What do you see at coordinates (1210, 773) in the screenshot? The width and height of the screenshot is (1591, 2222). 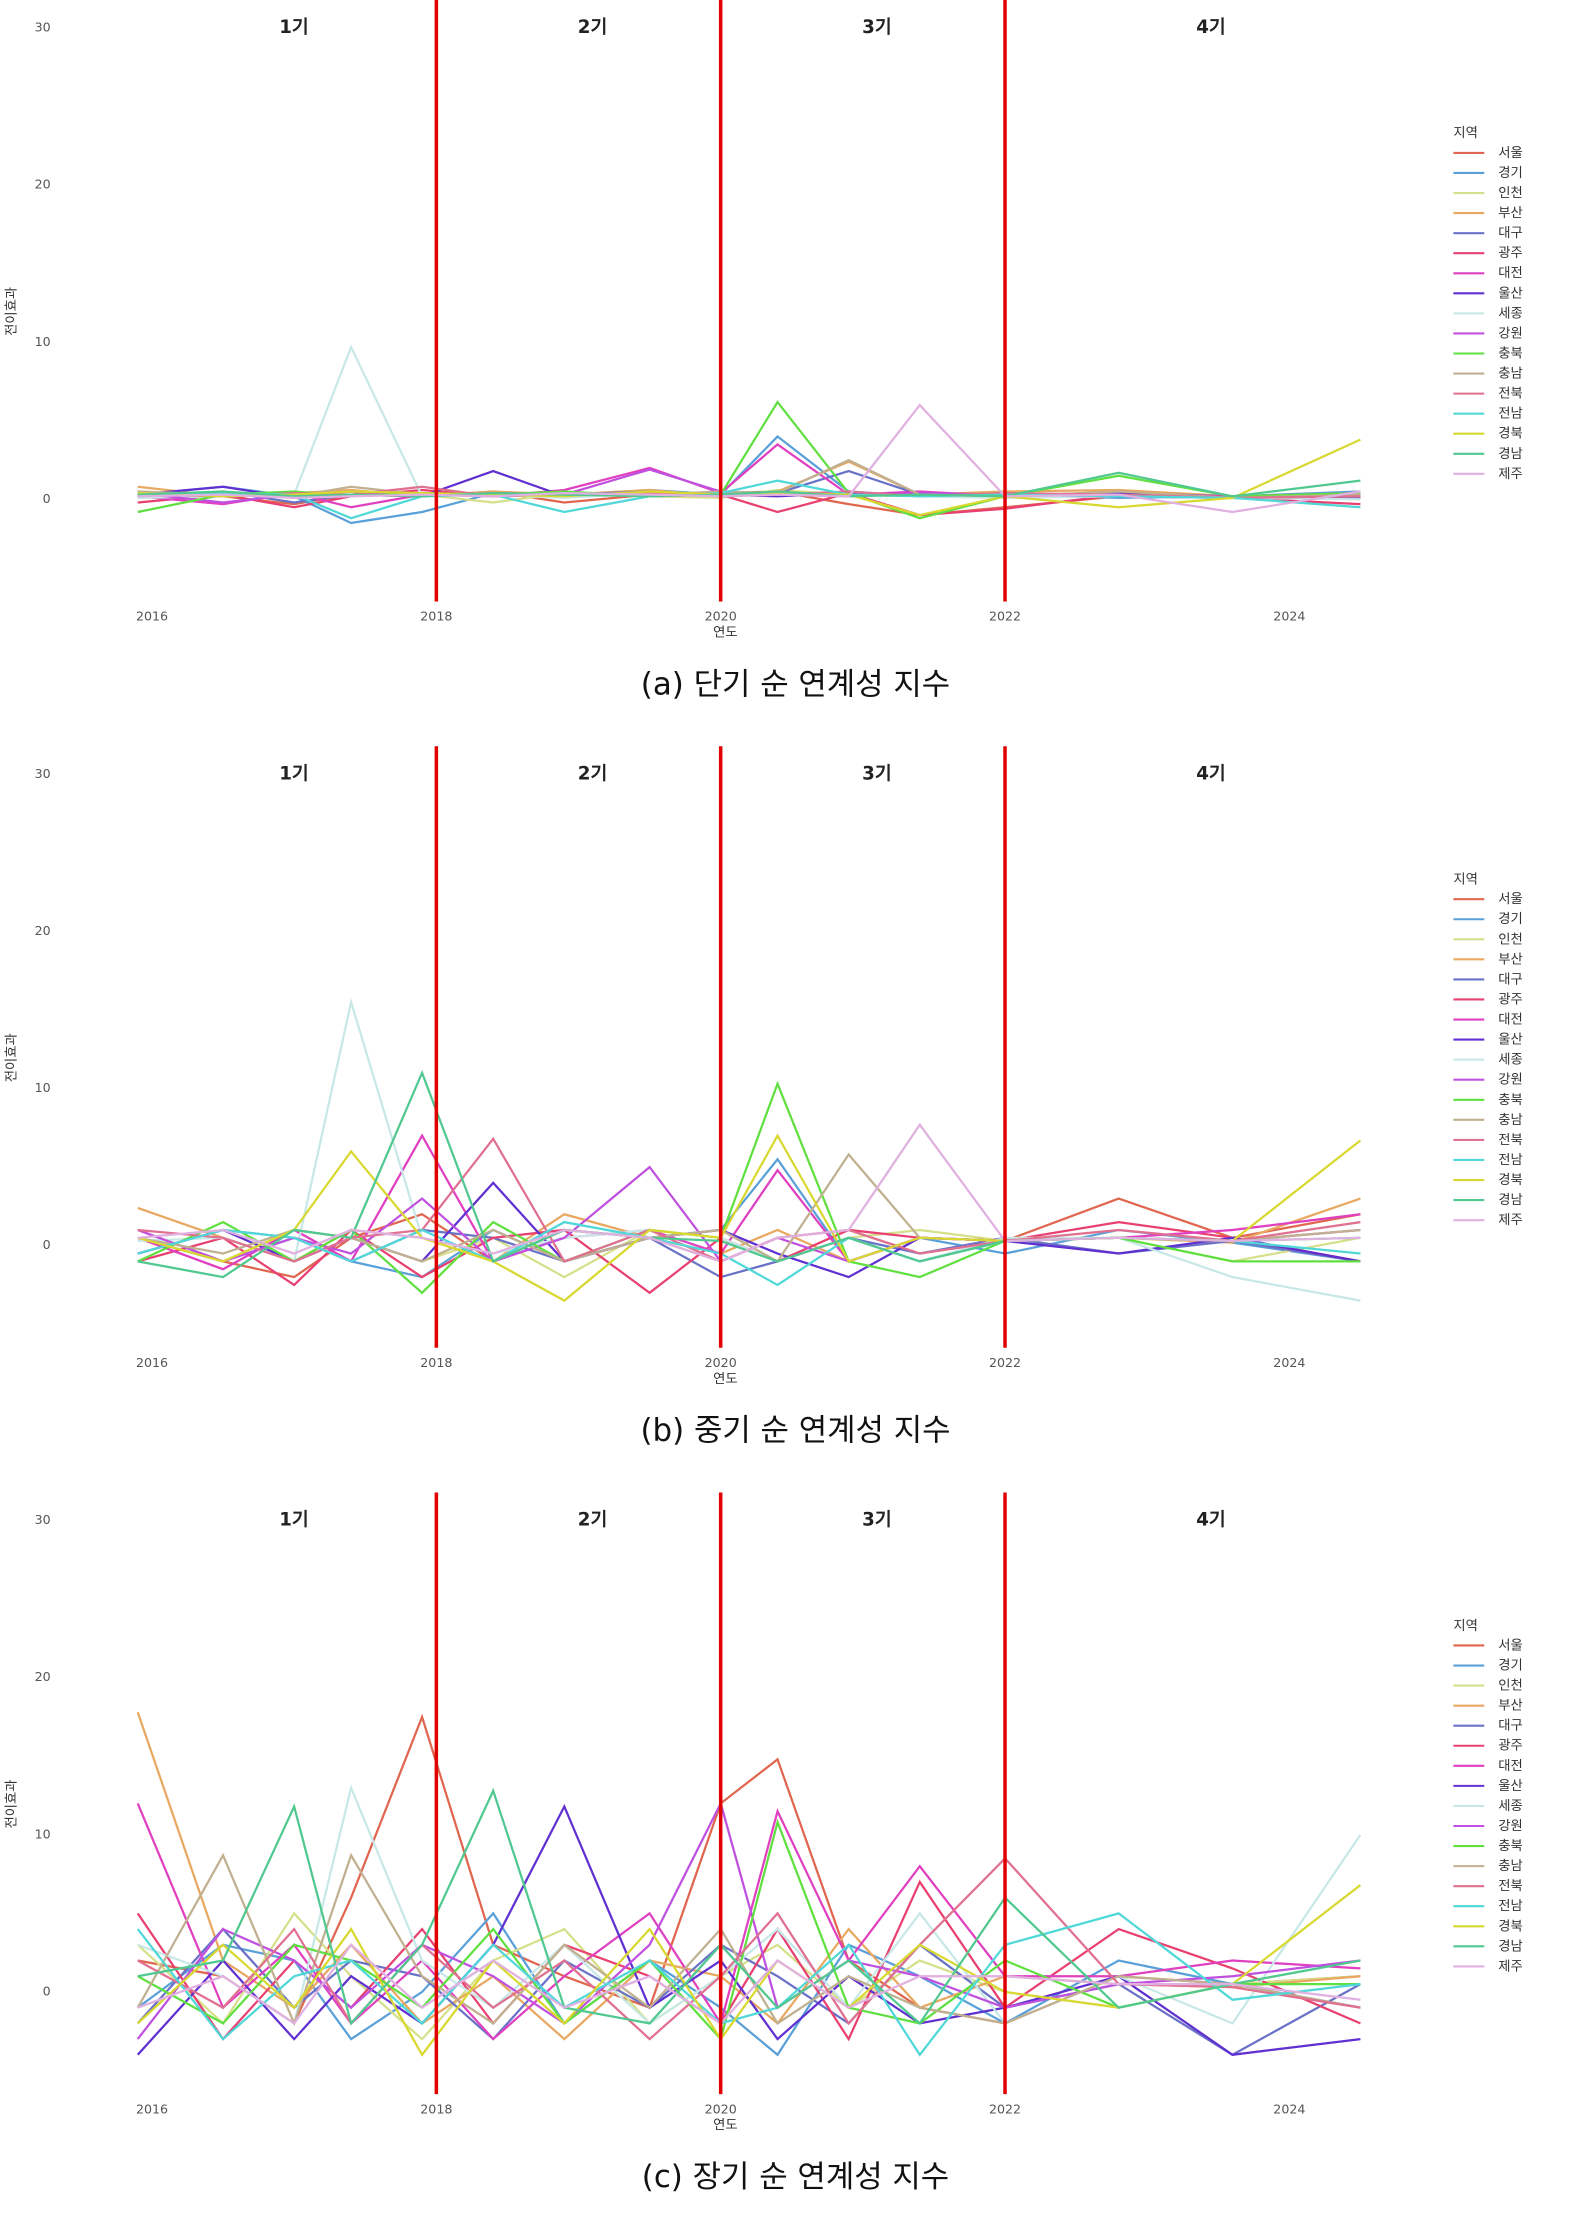 I see `period-label: 4기` at bounding box center [1210, 773].